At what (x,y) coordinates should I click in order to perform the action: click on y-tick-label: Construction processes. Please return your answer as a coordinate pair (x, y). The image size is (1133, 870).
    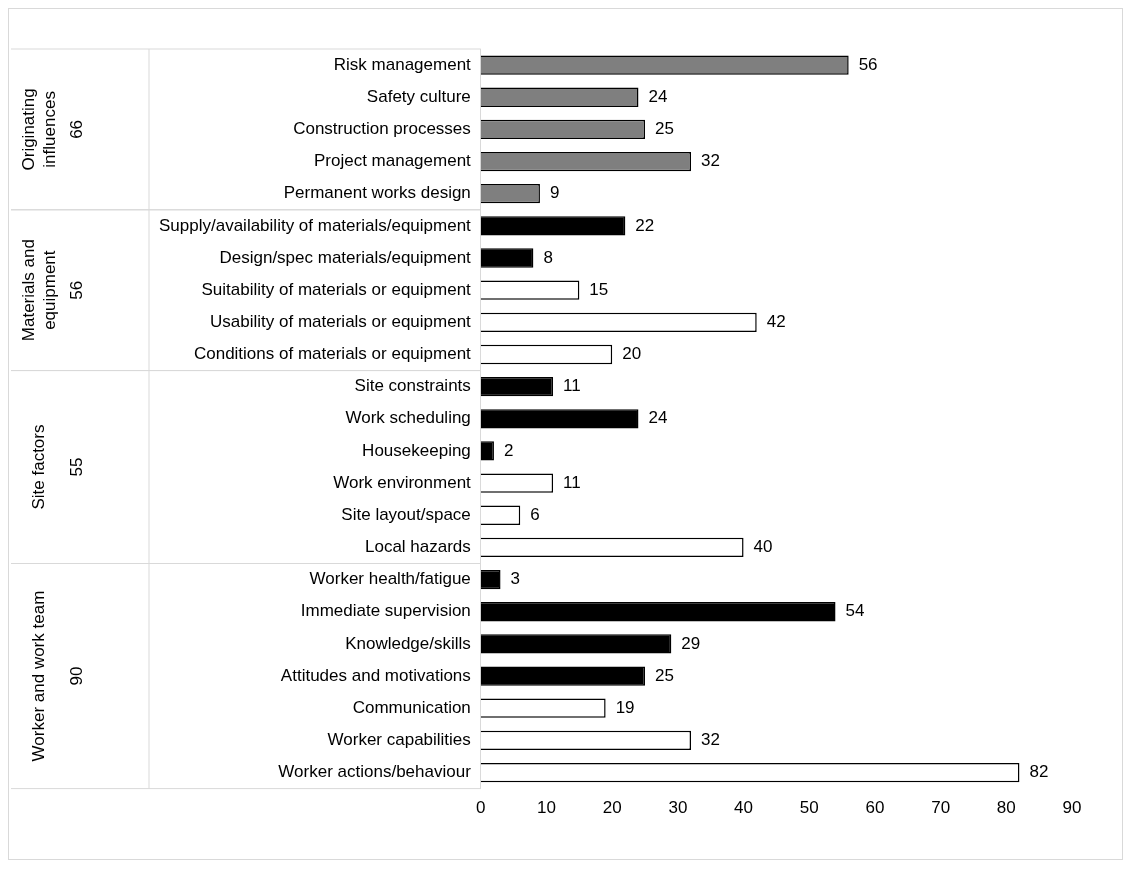
    Looking at the image, I should click on (382, 129).